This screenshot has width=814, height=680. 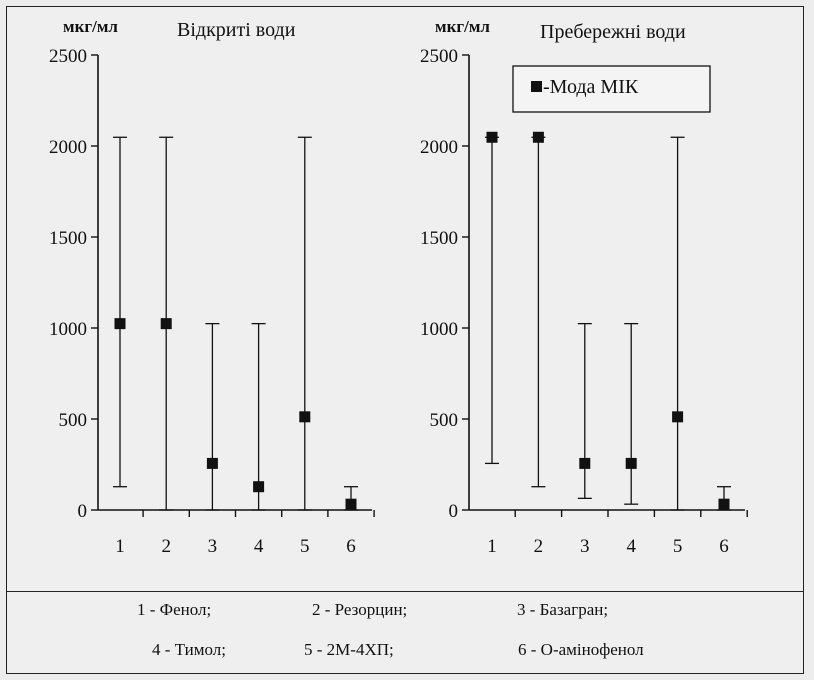 I want to click on legend-item-3: 3 - Базагран;, so click(x=563, y=609).